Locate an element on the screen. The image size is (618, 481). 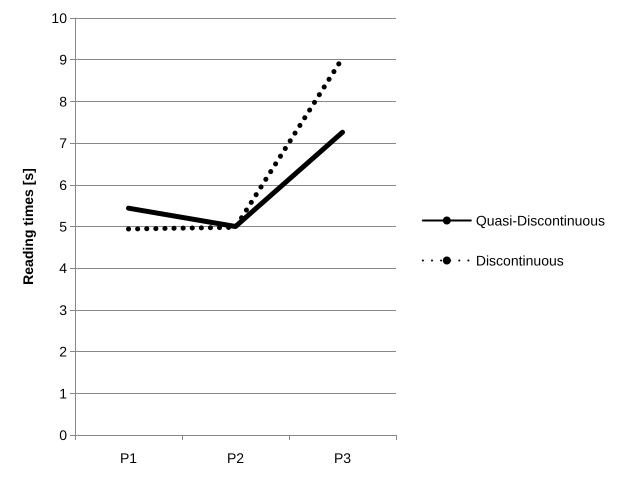
y-tick-label: 7 is located at coordinates (63, 143).